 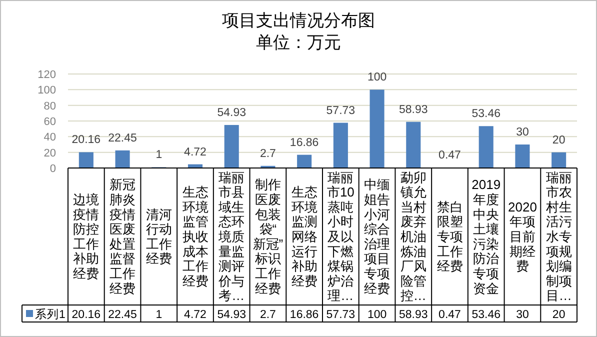 I want to click on data-label: 4.72, so click(x=195, y=315).